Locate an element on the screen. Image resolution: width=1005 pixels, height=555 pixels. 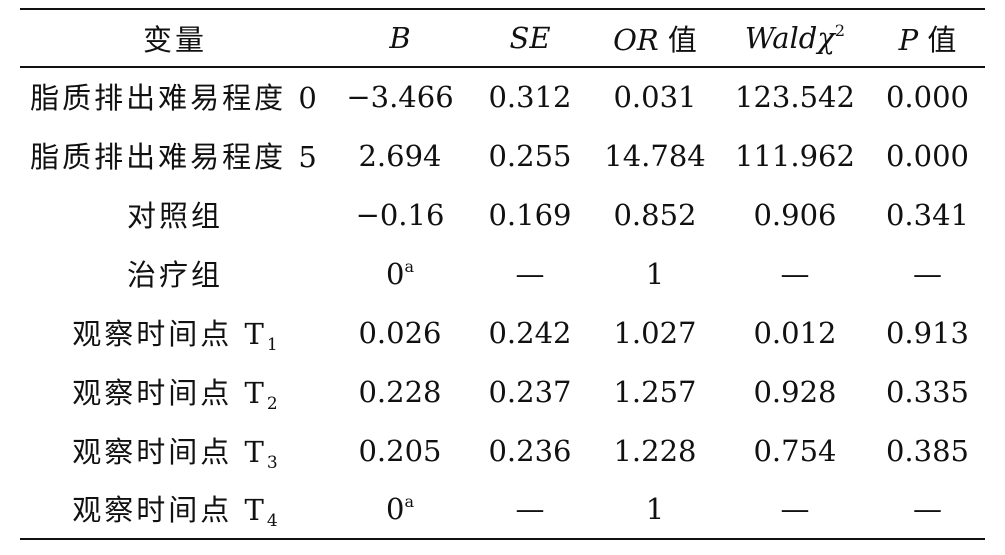
cell-b: 0.026 is located at coordinates (400, 332).